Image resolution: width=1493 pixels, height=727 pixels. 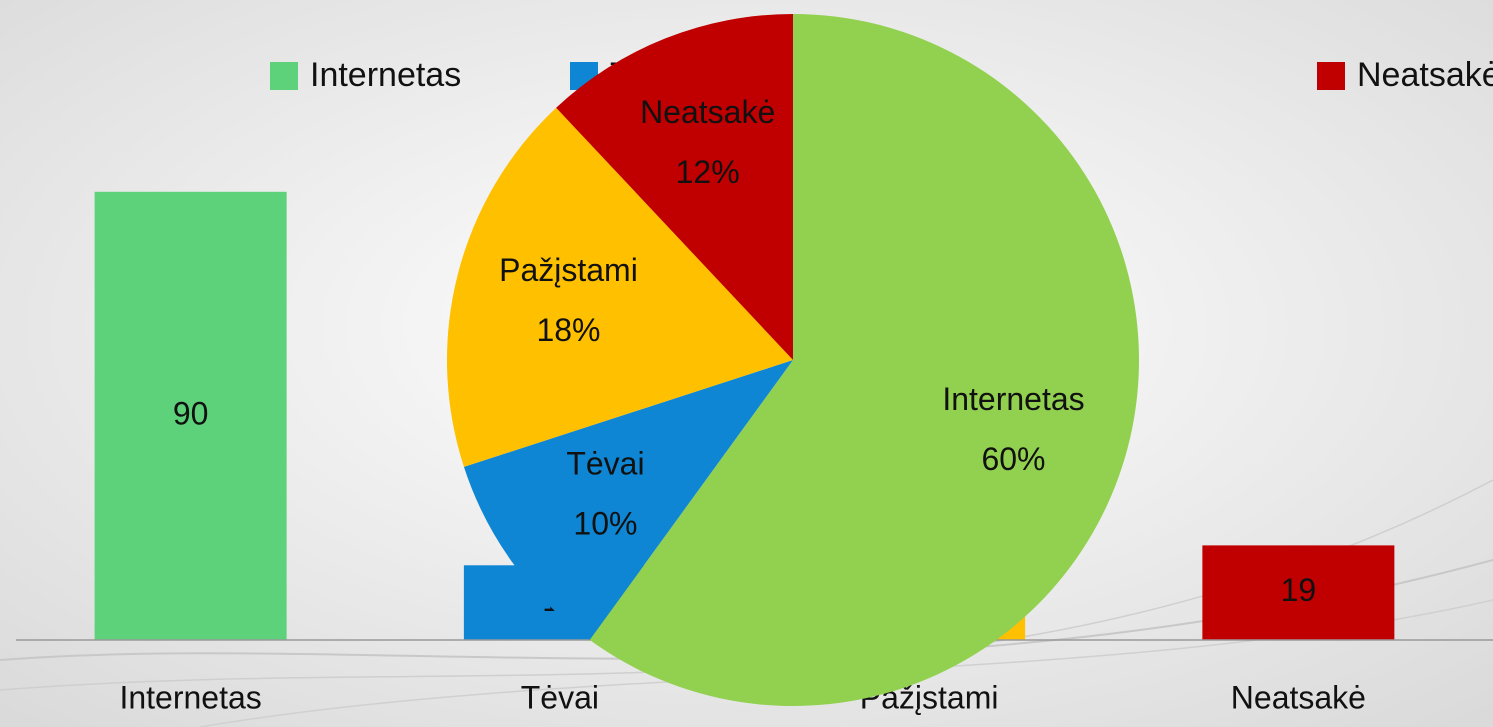 What do you see at coordinates (1013, 399) in the screenshot?
I see `pie-category-label: Internetas` at bounding box center [1013, 399].